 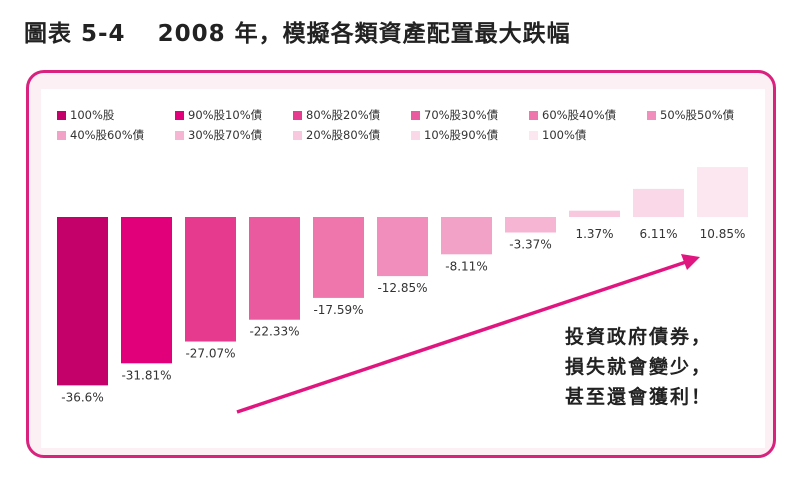 What do you see at coordinates (364, 34) in the screenshot?
I see `figure-title: 2008 年，模擬各類資產配置最大跌幅` at bounding box center [364, 34].